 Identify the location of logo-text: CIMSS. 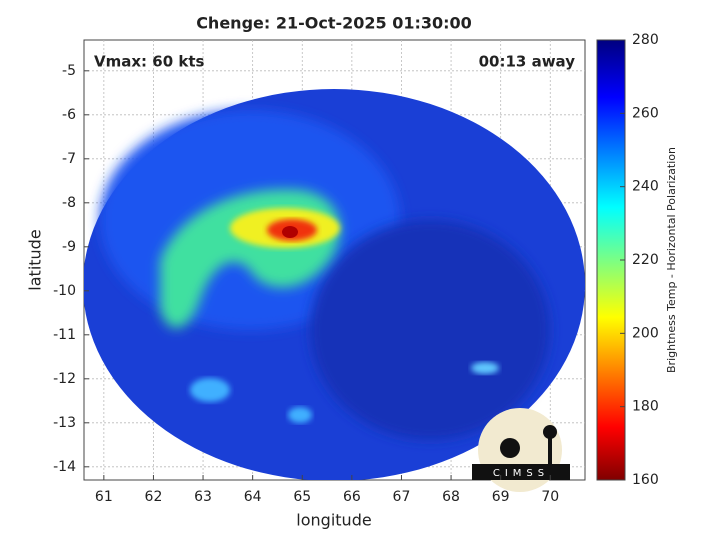
(521, 473).